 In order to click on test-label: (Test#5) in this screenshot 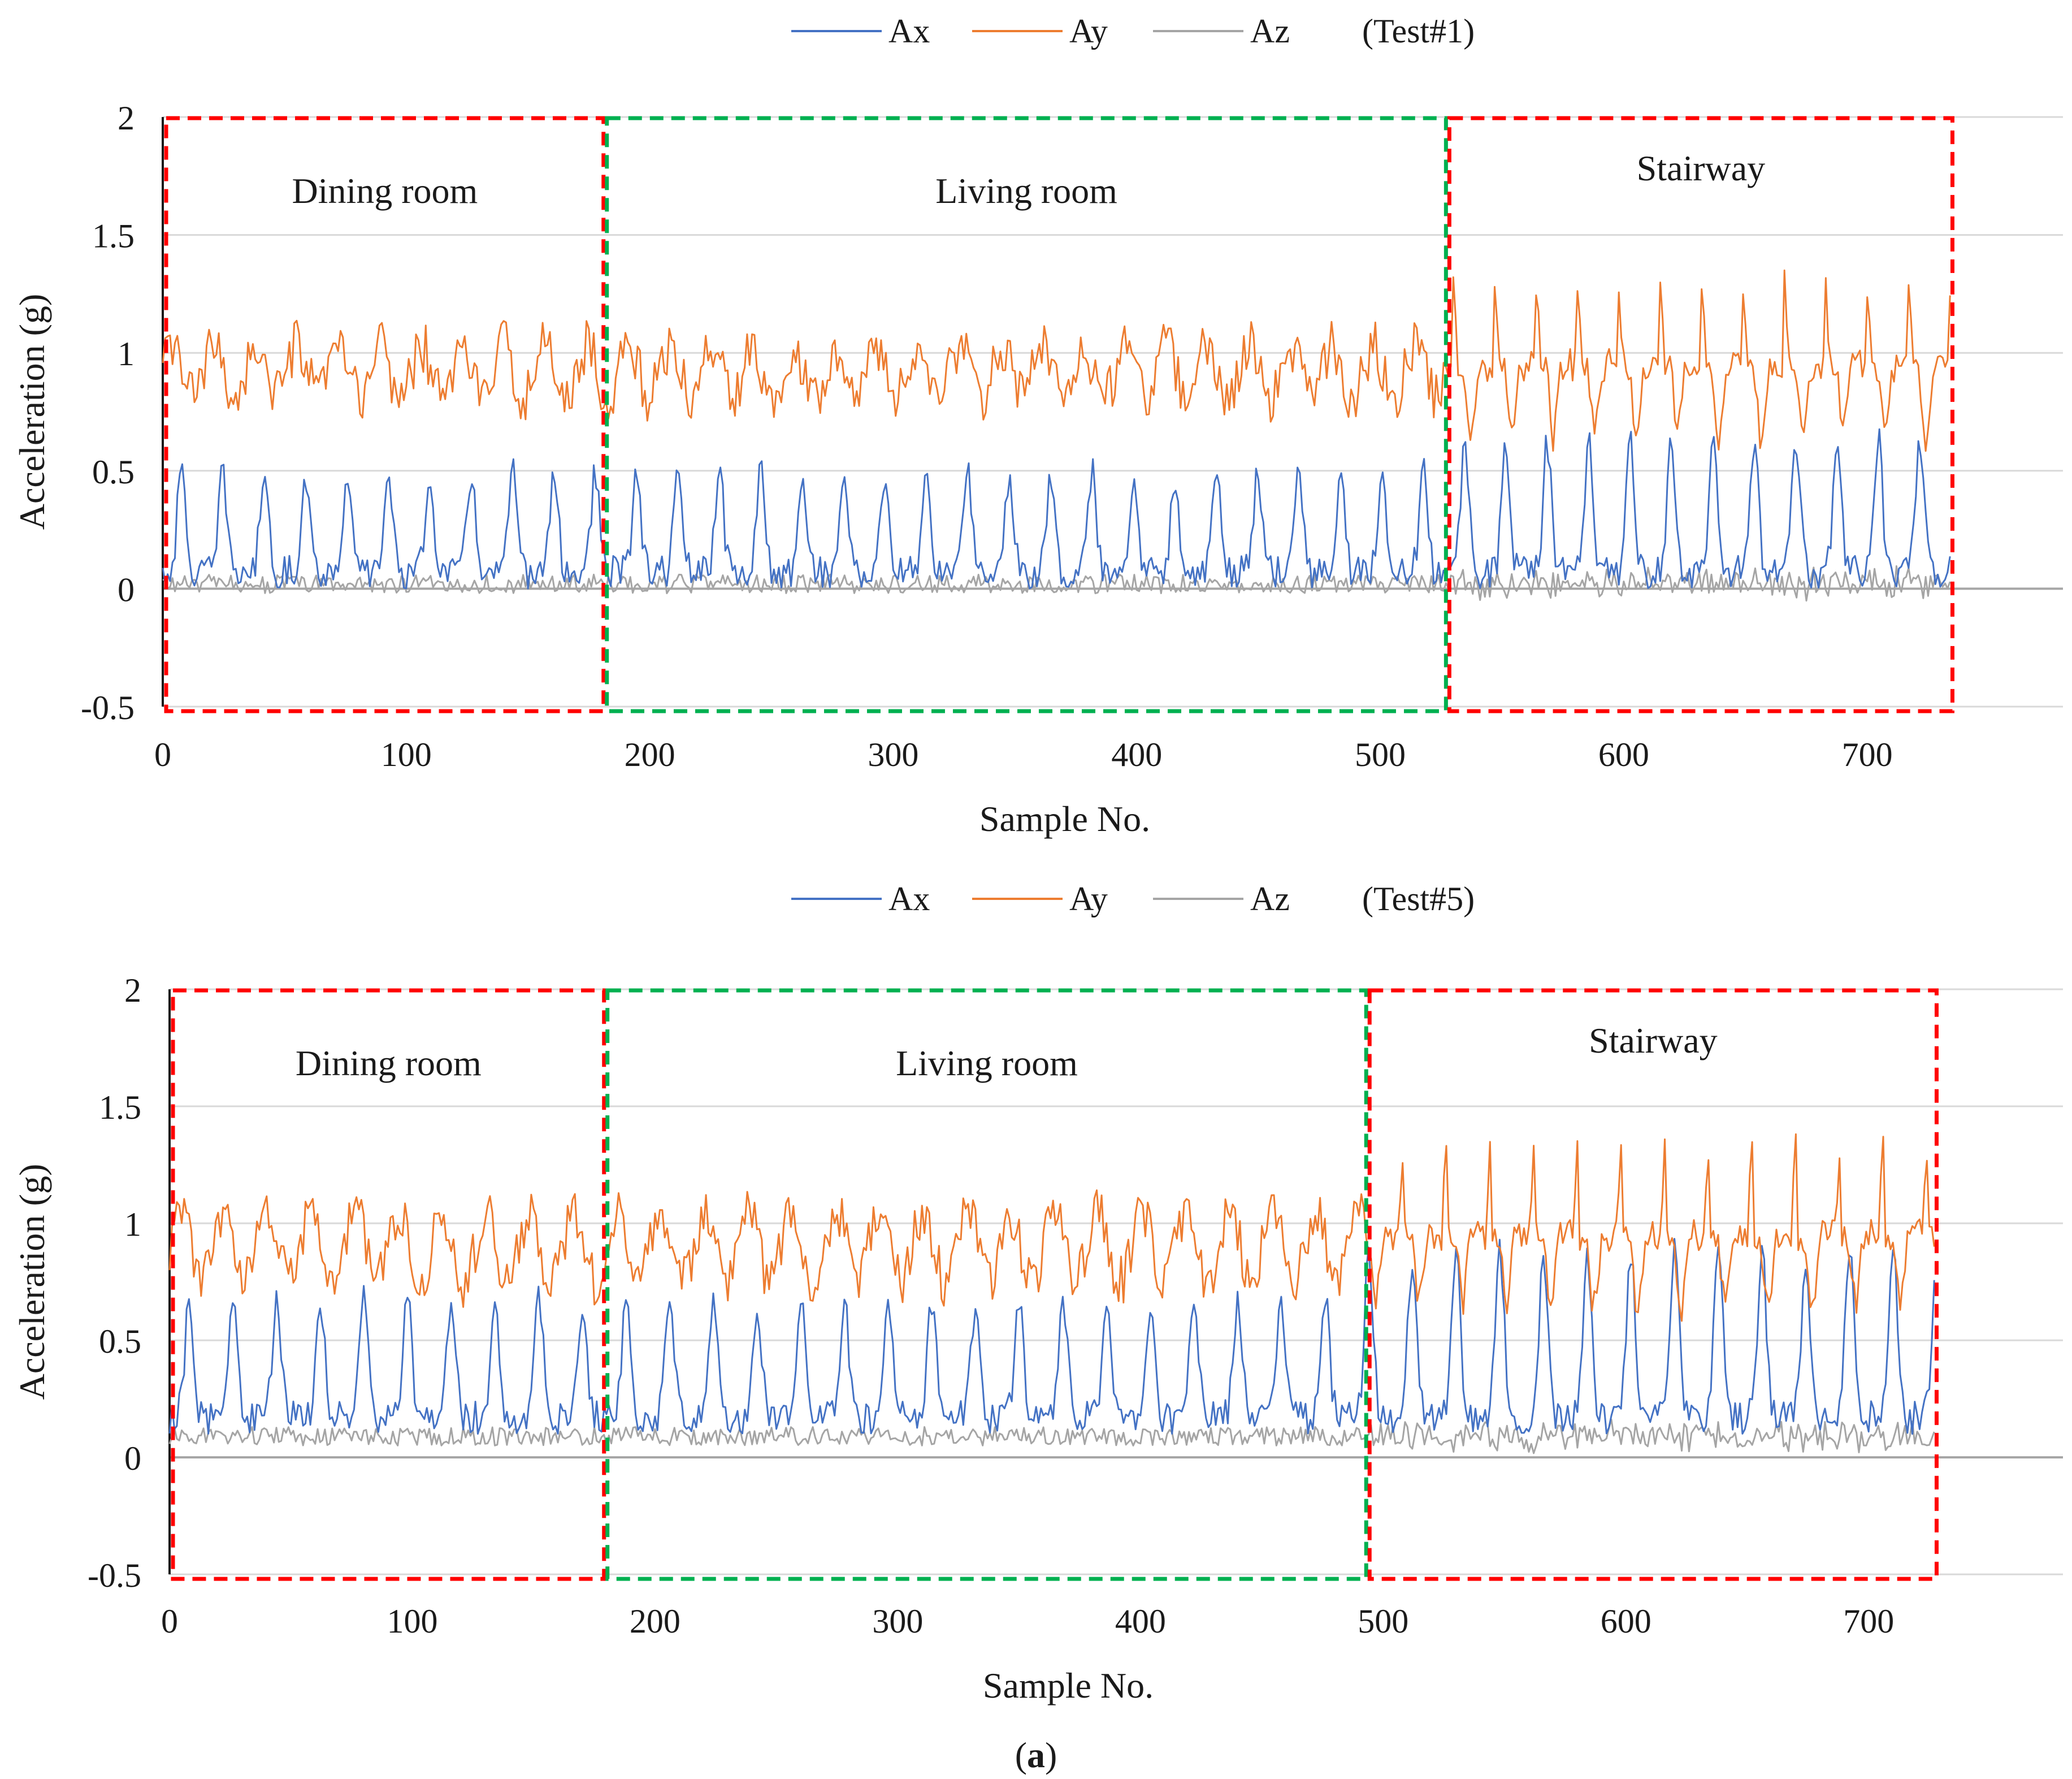, I will do `click(1418, 899)`.